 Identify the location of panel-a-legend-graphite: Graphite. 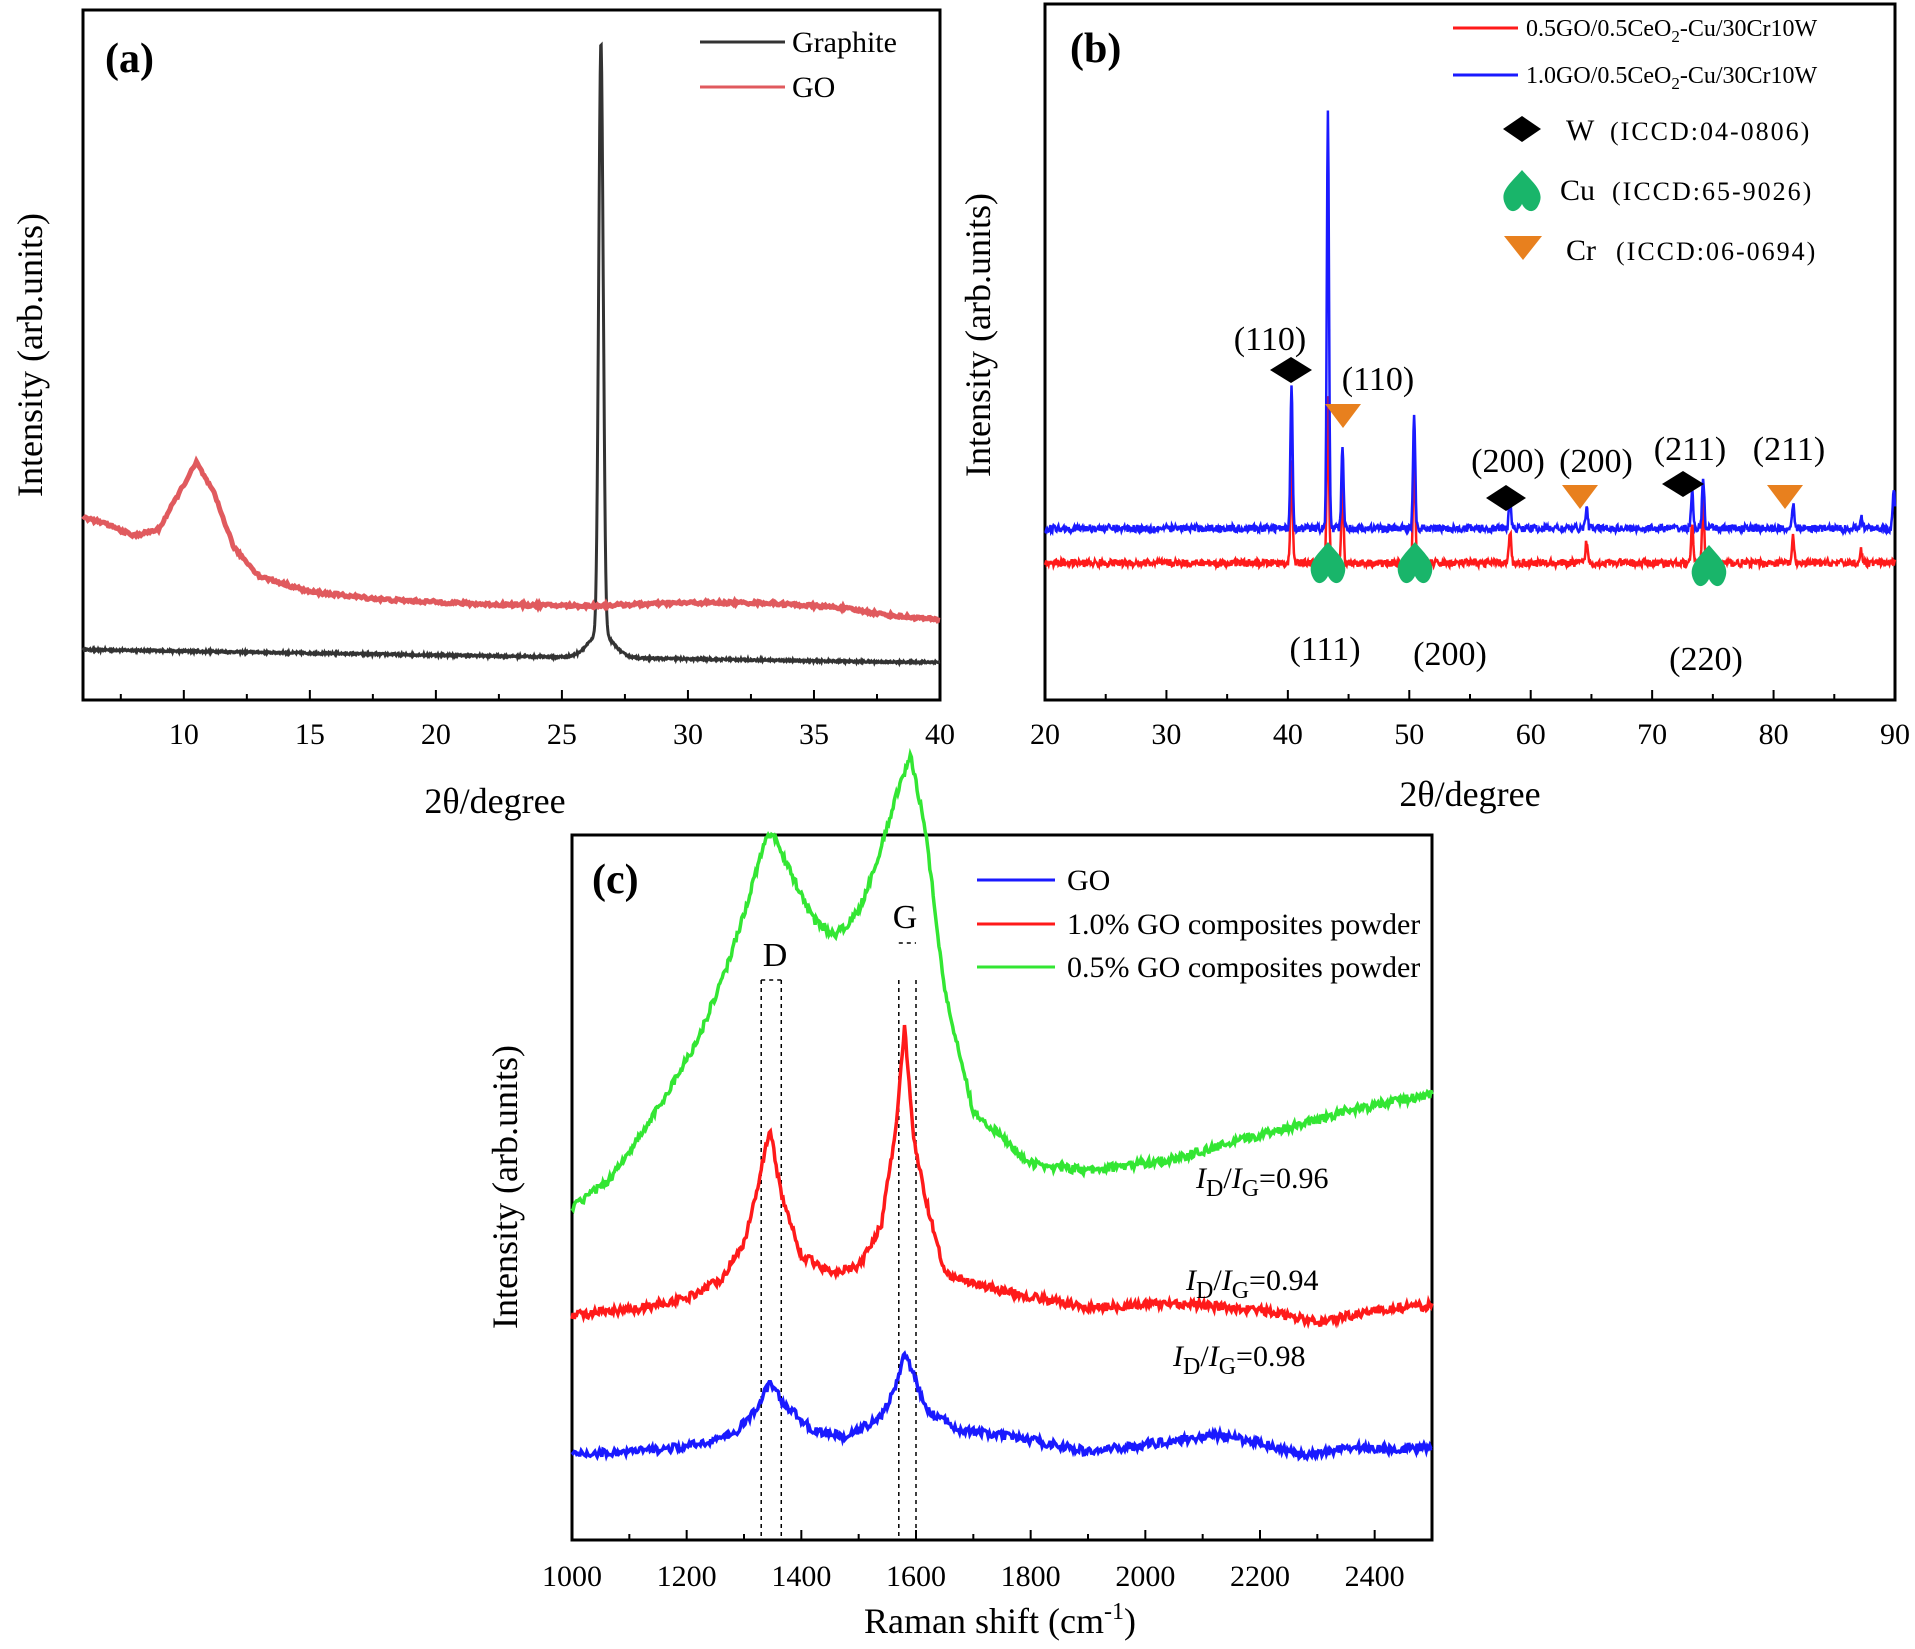
(844, 42).